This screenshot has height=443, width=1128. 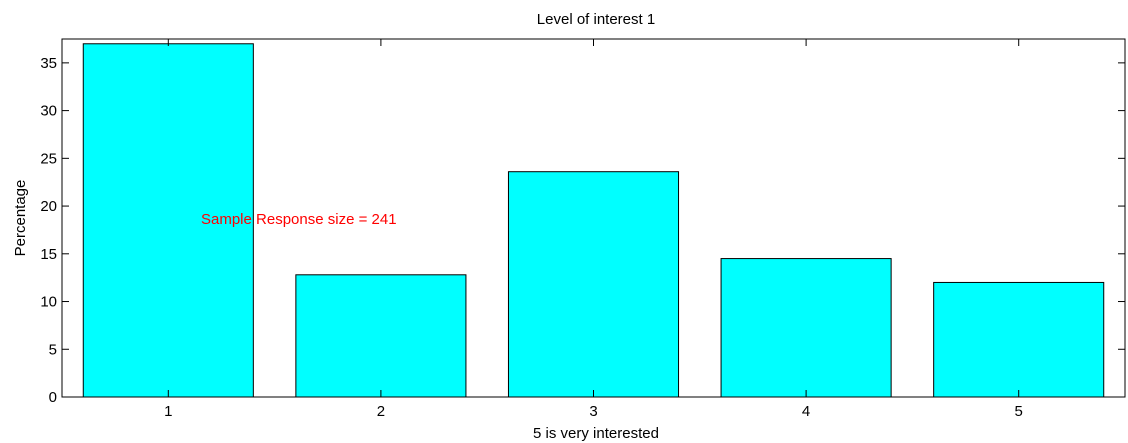 I want to click on x-tick-label: 5, so click(x=1019, y=411).